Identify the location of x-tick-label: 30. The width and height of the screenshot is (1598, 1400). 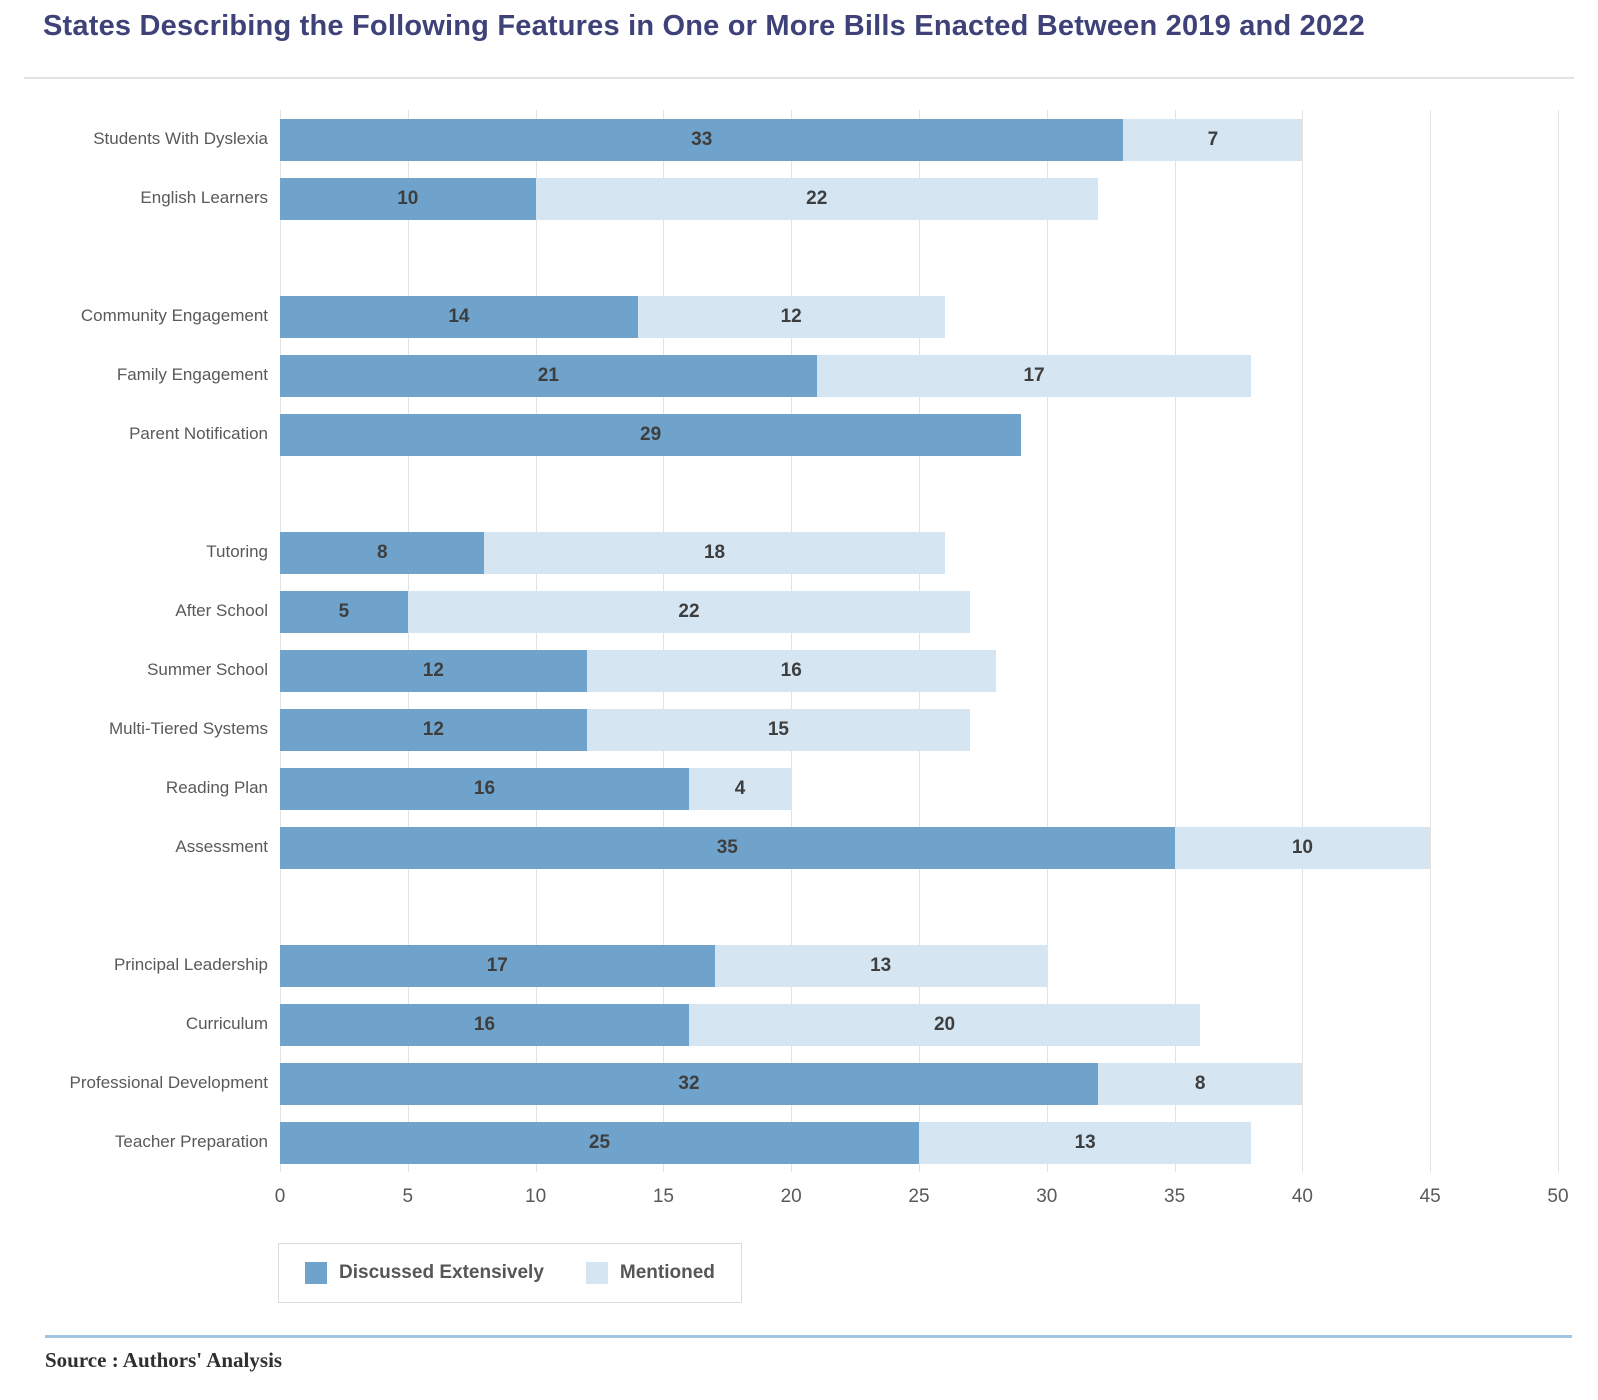
(1047, 1196).